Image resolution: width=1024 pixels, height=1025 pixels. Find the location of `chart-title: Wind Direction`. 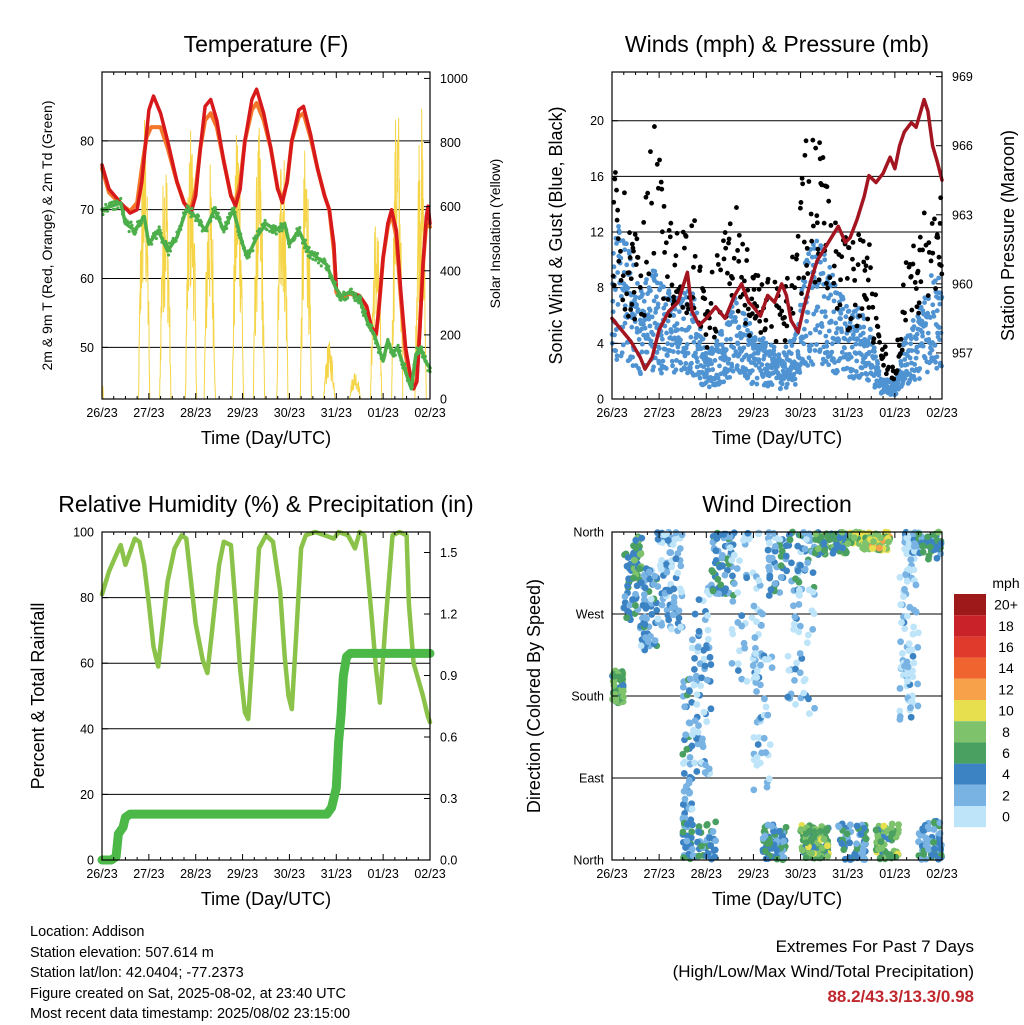

chart-title: Wind Direction is located at coordinates (777, 504).